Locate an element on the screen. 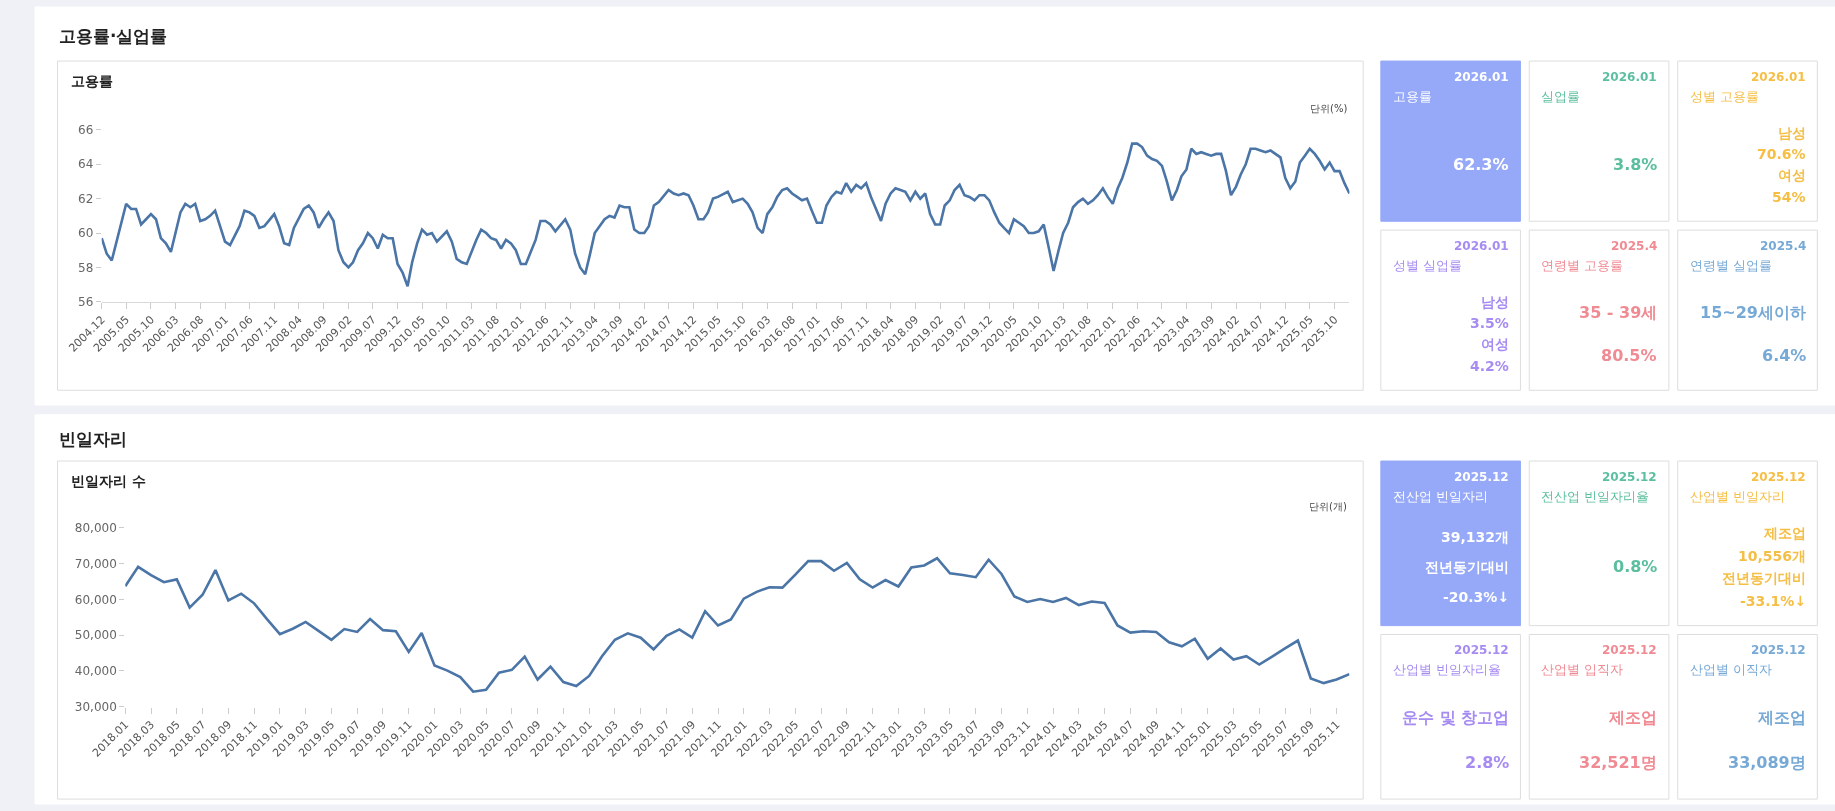 This screenshot has width=1835, height=811. text: 고용률 is located at coordinates (1412, 96).